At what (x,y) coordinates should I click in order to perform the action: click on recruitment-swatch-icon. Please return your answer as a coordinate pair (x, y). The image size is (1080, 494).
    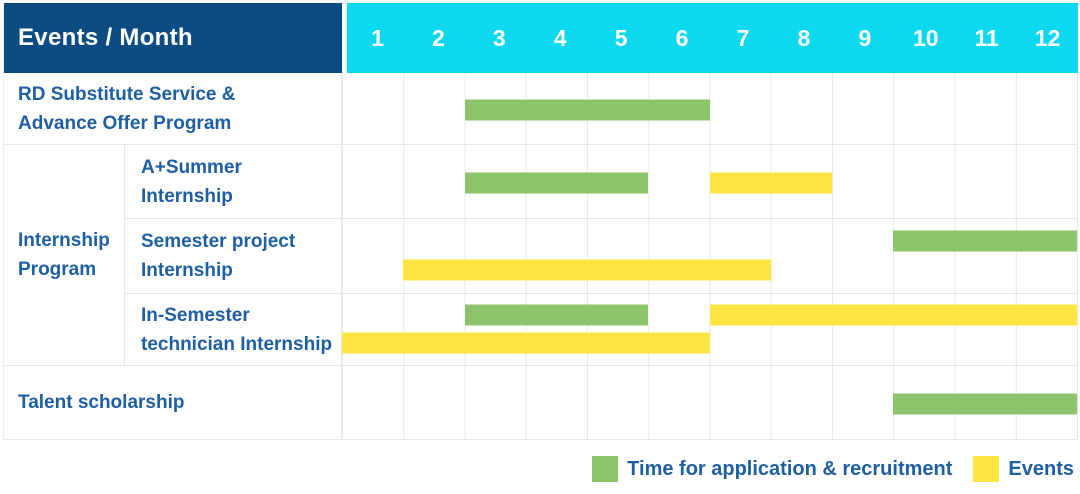
    Looking at the image, I should click on (605, 469).